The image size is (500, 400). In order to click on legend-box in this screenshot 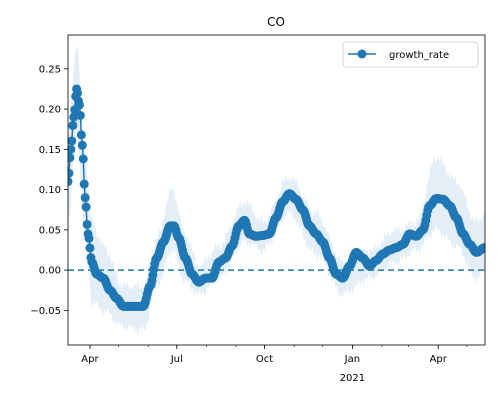, I will do `click(410, 54)`.